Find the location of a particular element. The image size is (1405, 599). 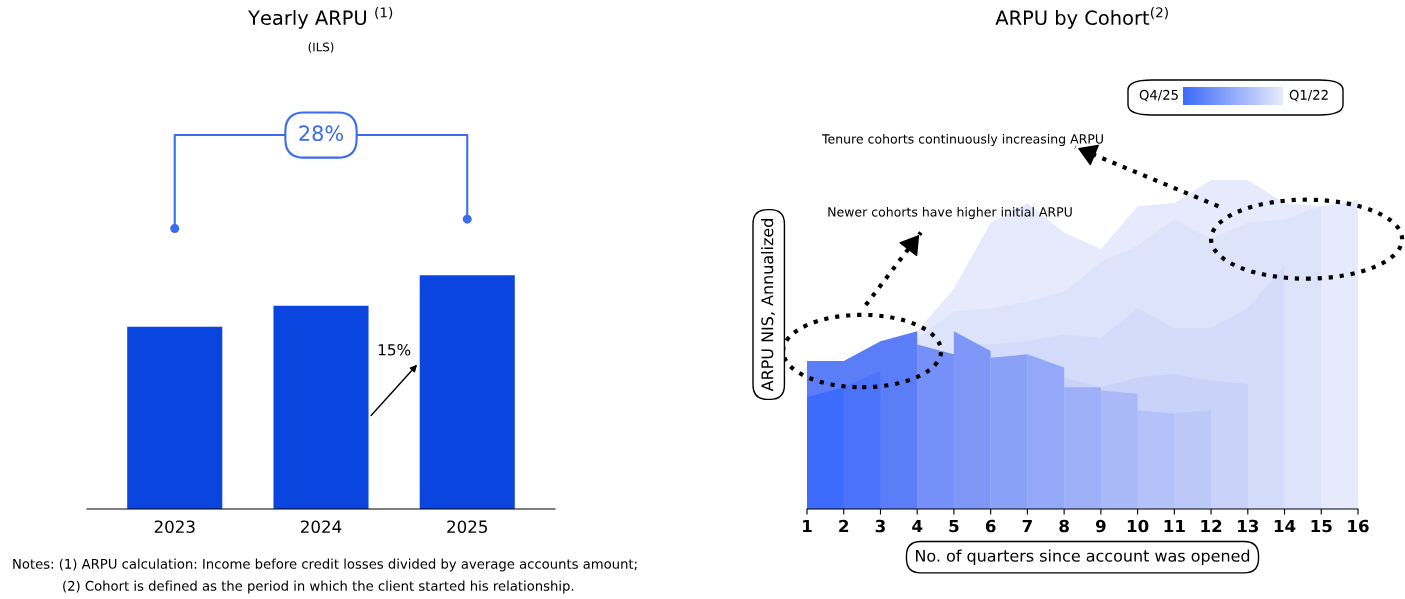

chart-title: Yearly ARPU $^{(1)}$ is located at coordinates (320, 18).